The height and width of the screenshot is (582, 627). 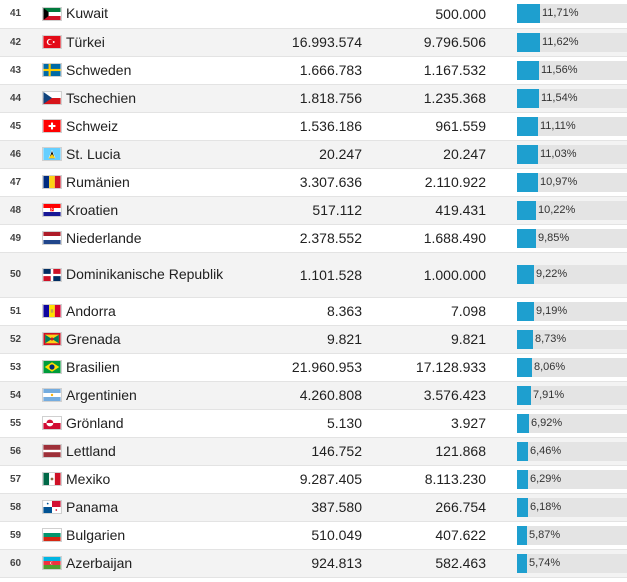 What do you see at coordinates (556, 451) in the screenshot?
I see `share-bar-cell: 6,46%` at bounding box center [556, 451].